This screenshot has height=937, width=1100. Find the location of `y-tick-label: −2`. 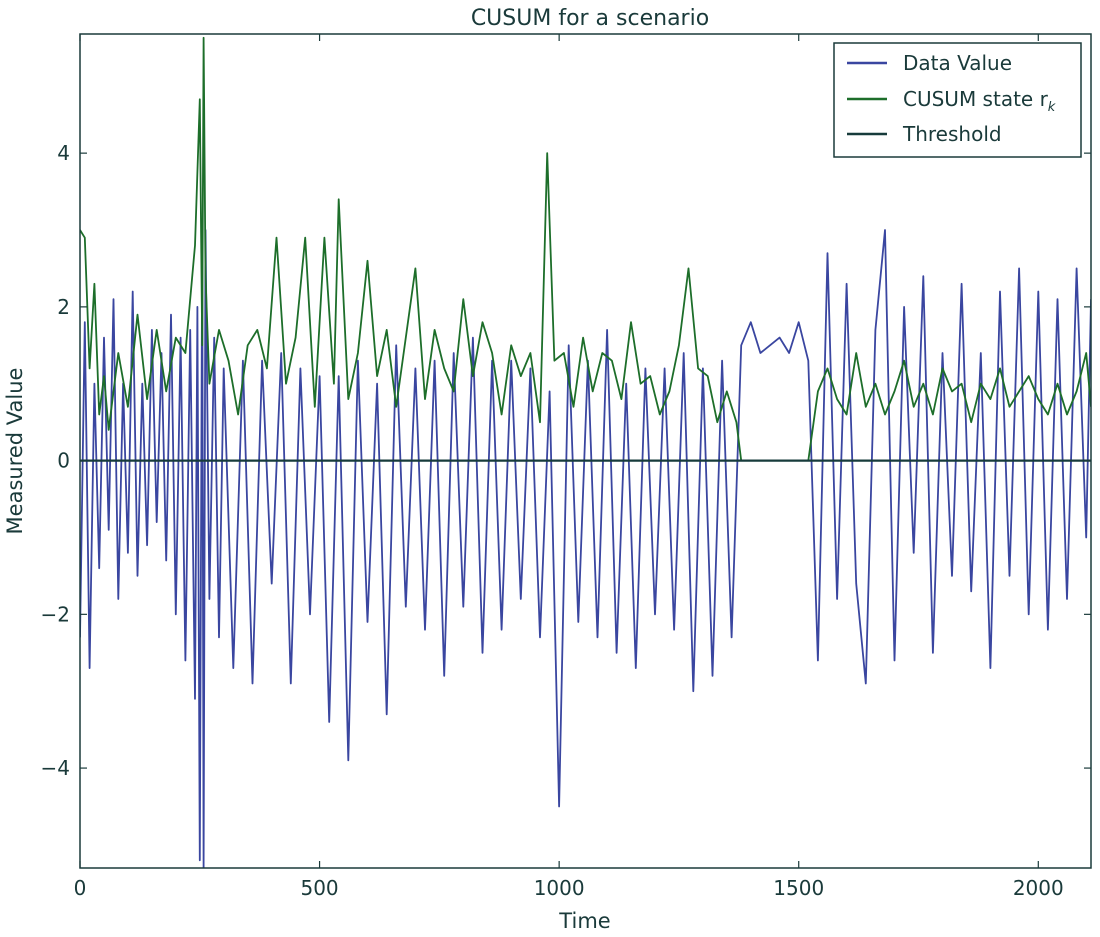

y-tick-label: −2 is located at coordinates (55, 614).